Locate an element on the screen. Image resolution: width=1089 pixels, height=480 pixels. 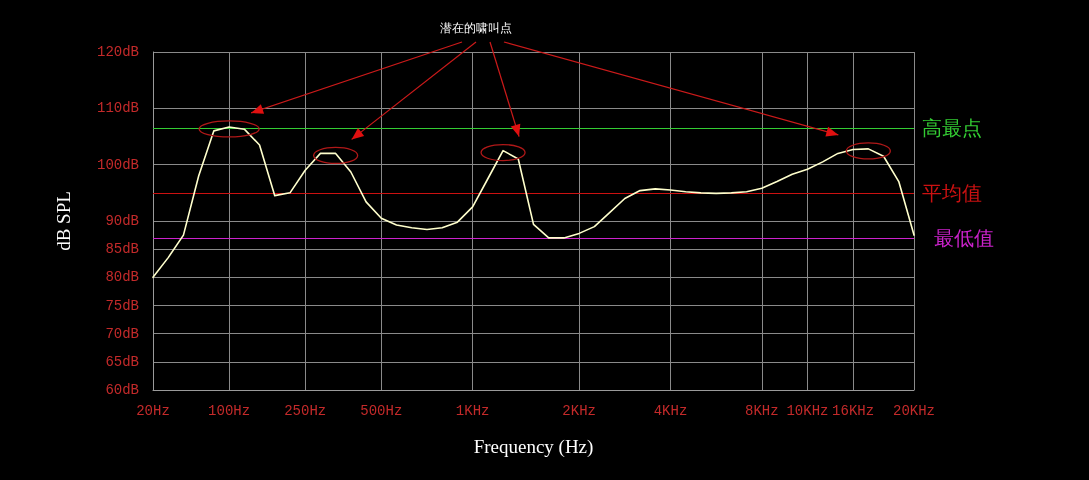
x-tick-label: 250Hz is located at coordinates (305, 411).